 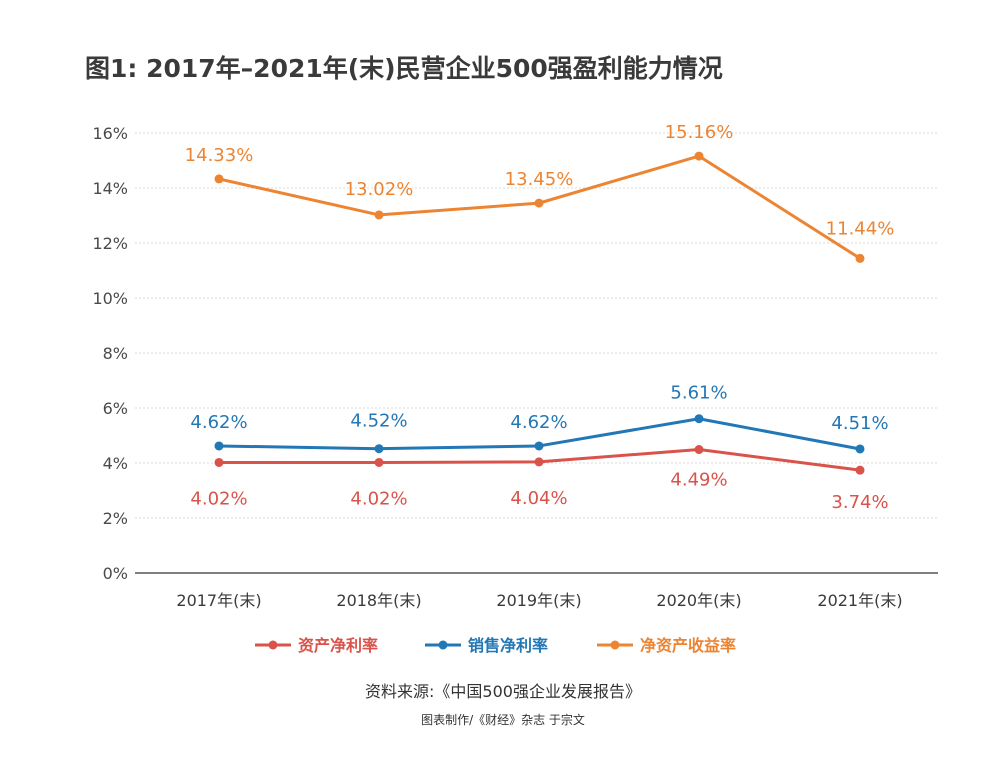 I want to click on data-label-equity-3: 15.16%, so click(x=699, y=132).